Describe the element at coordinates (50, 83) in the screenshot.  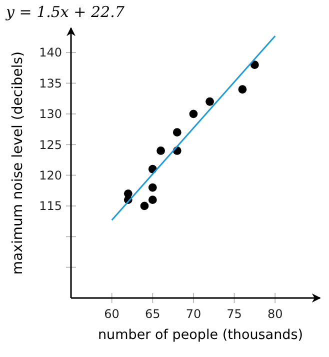
I see `y-tick-label: 135` at that location.